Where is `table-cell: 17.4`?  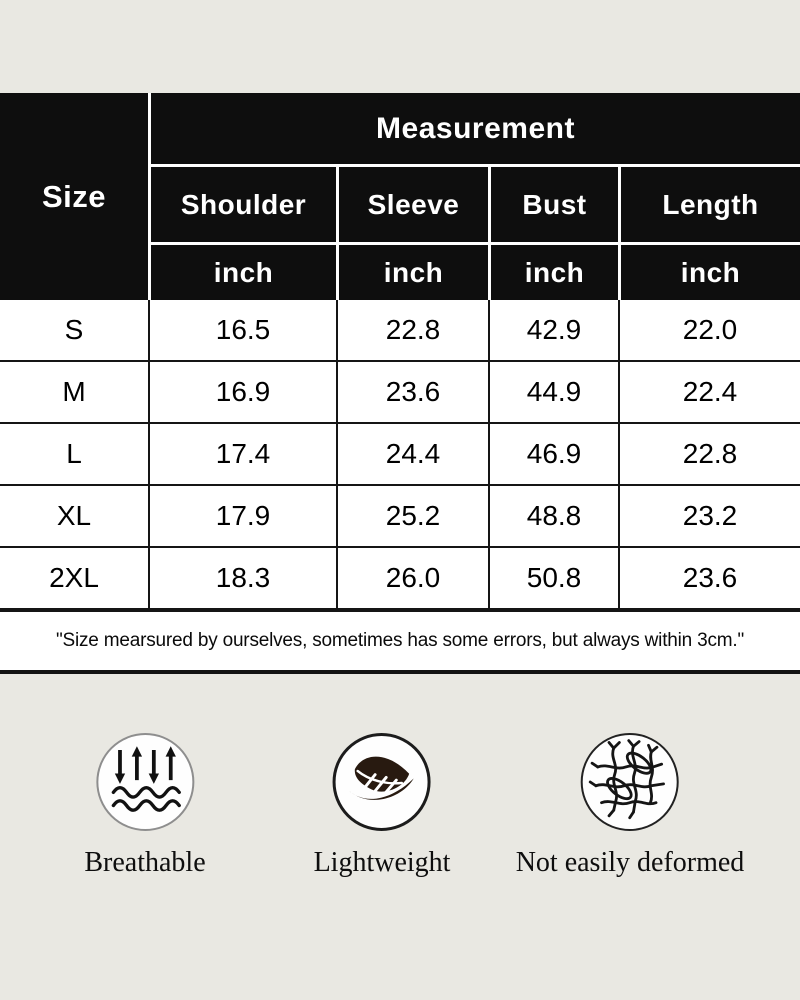 table-cell: 17.4 is located at coordinates (244, 454).